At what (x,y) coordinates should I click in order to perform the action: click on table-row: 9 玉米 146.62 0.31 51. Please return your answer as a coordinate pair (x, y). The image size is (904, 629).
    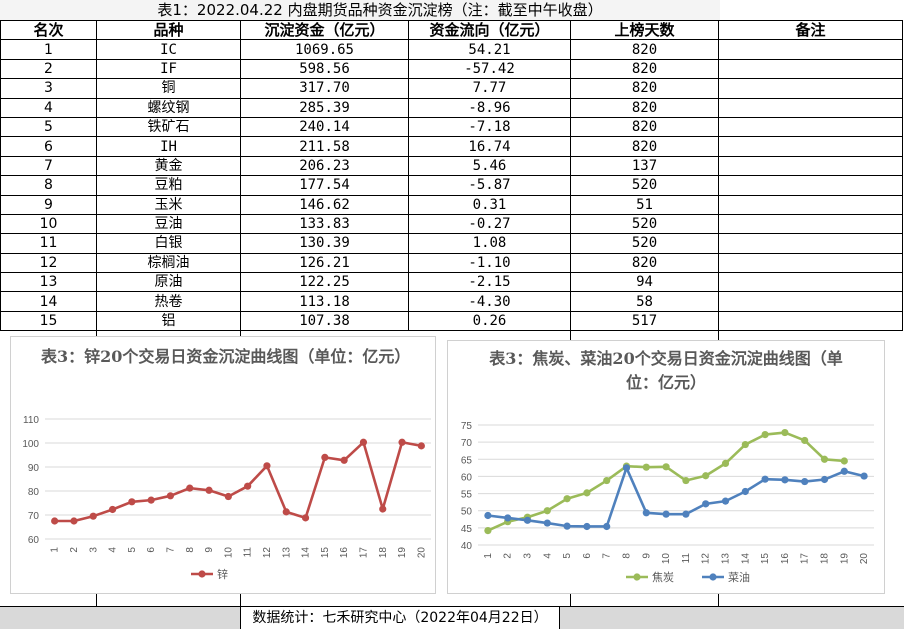
    Looking at the image, I should click on (451, 204).